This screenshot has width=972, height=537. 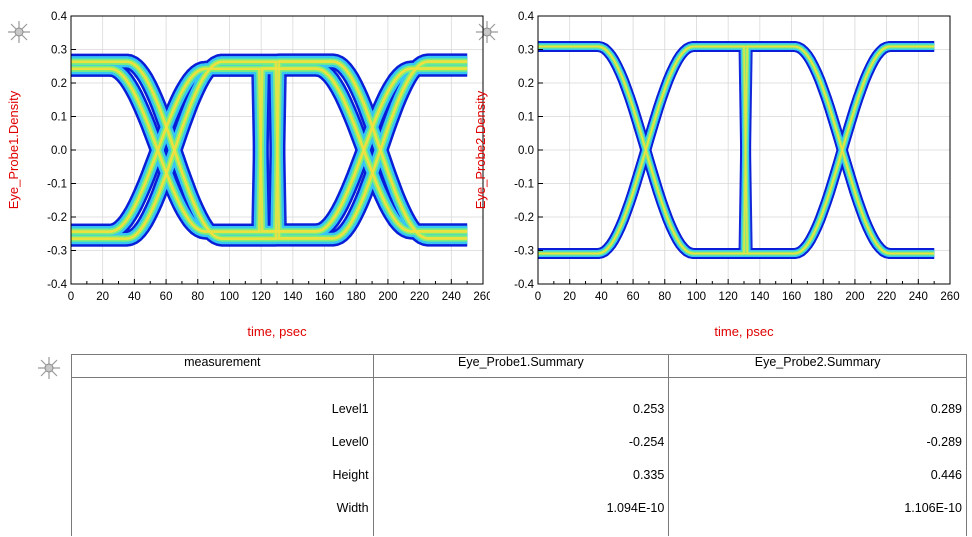 I want to click on row-name: Height, so click(x=350, y=475).